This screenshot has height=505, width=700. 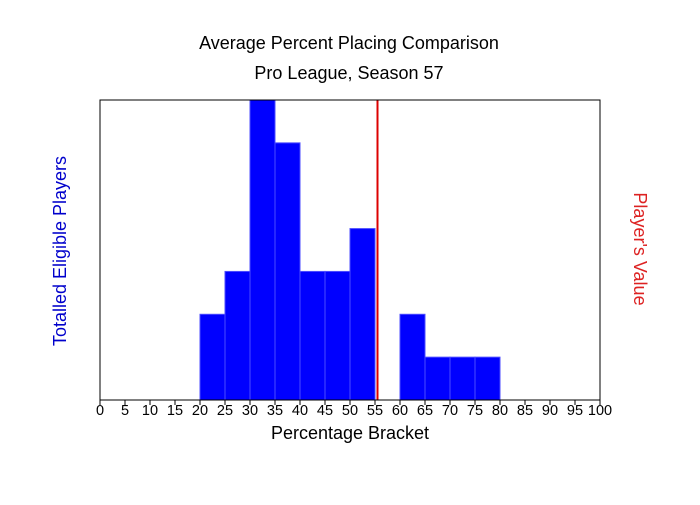 What do you see at coordinates (150, 411) in the screenshot?
I see `x-tick-label-10: 10` at bounding box center [150, 411].